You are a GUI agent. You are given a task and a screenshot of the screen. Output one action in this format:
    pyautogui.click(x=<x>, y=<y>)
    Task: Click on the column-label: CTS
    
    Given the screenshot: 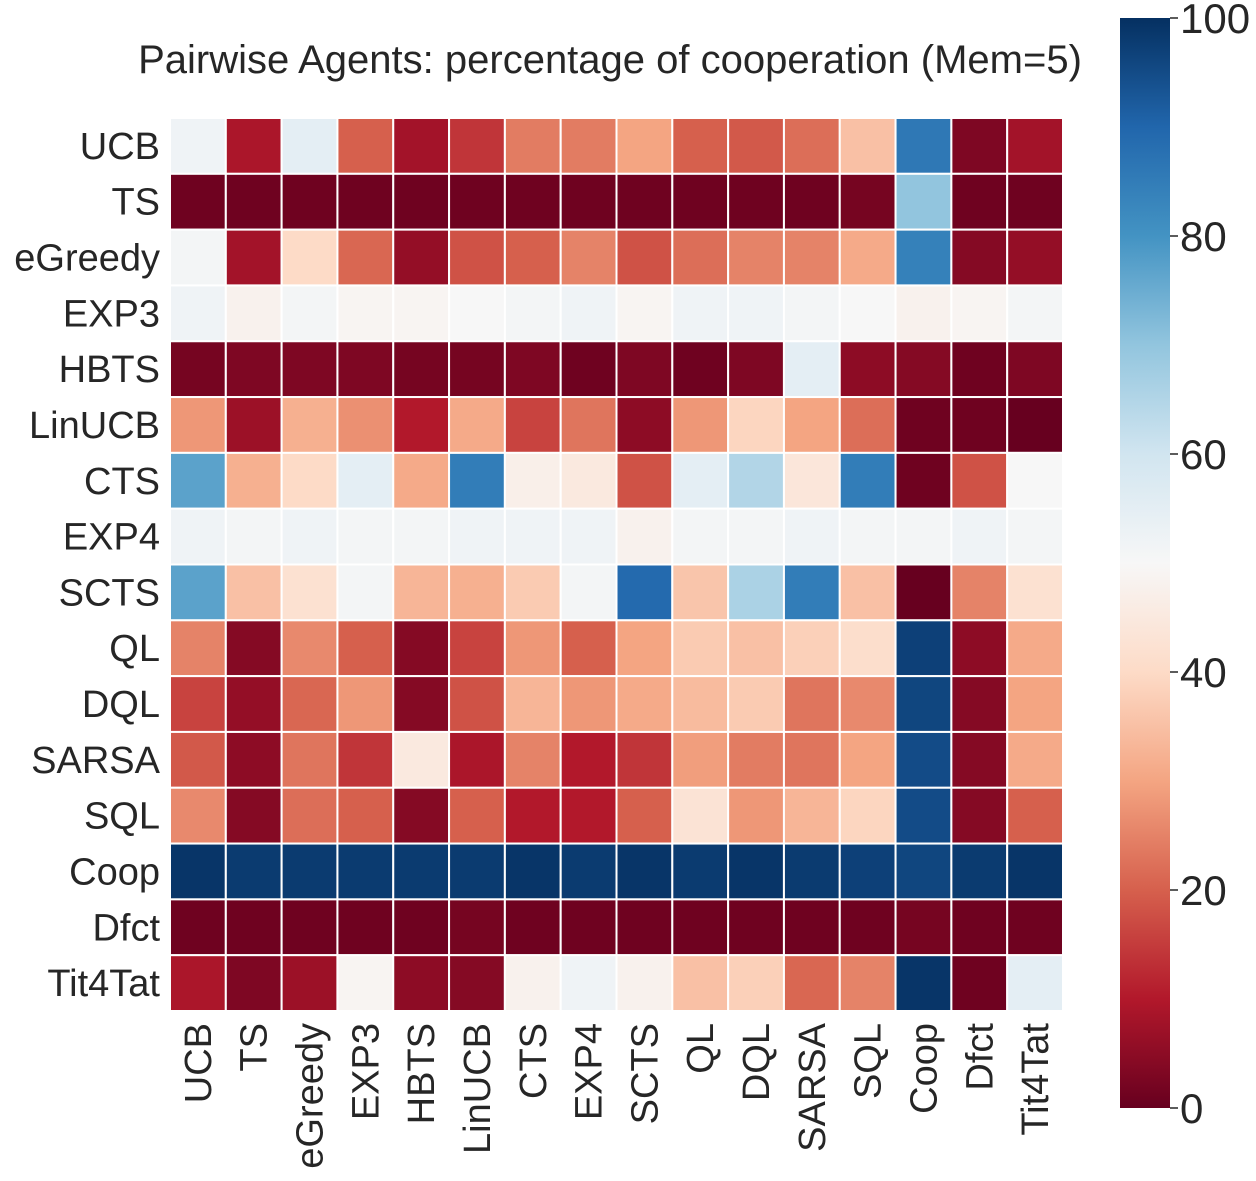 What is the action you would take?
    pyautogui.click(x=534, y=1061)
    